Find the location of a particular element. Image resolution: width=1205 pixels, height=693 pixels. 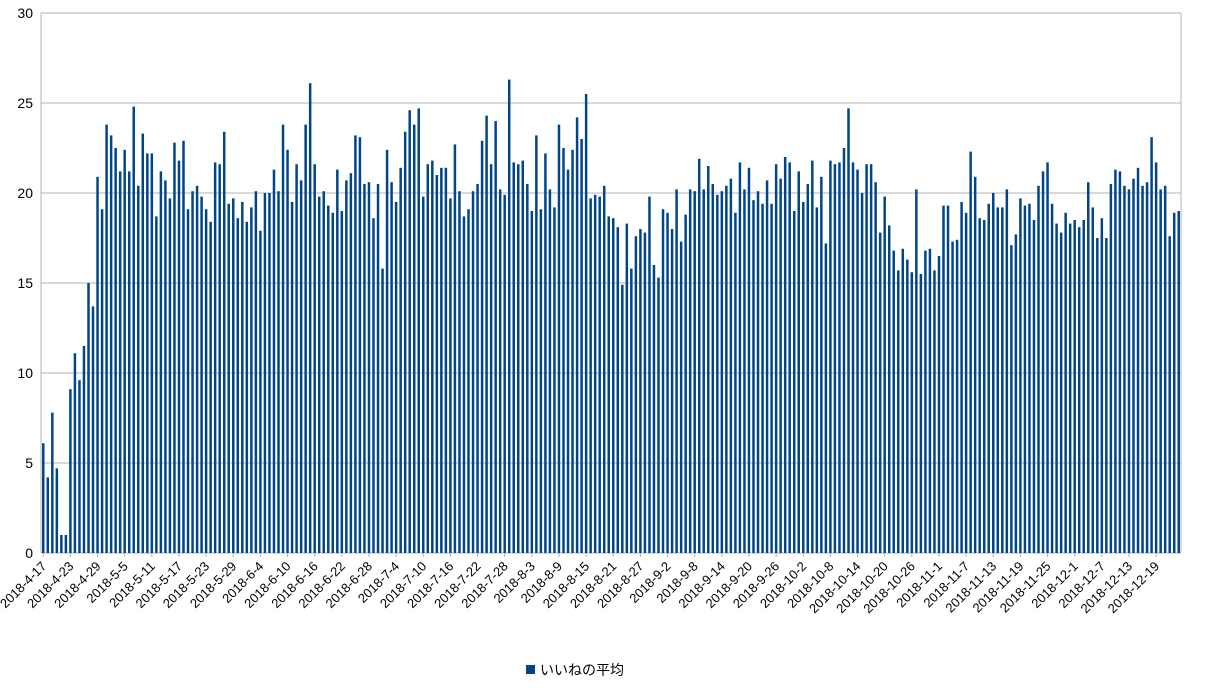

legend: いいねの平均 is located at coordinates (575, 670).